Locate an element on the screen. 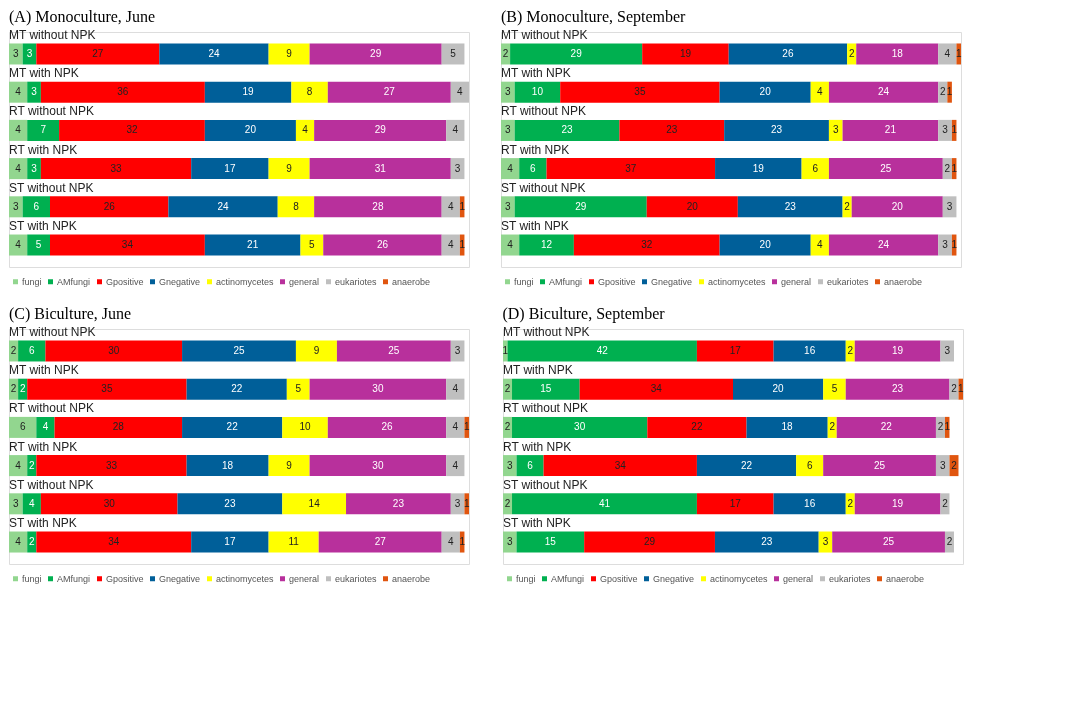  data-label: 23 is located at coordinates (767, 542).